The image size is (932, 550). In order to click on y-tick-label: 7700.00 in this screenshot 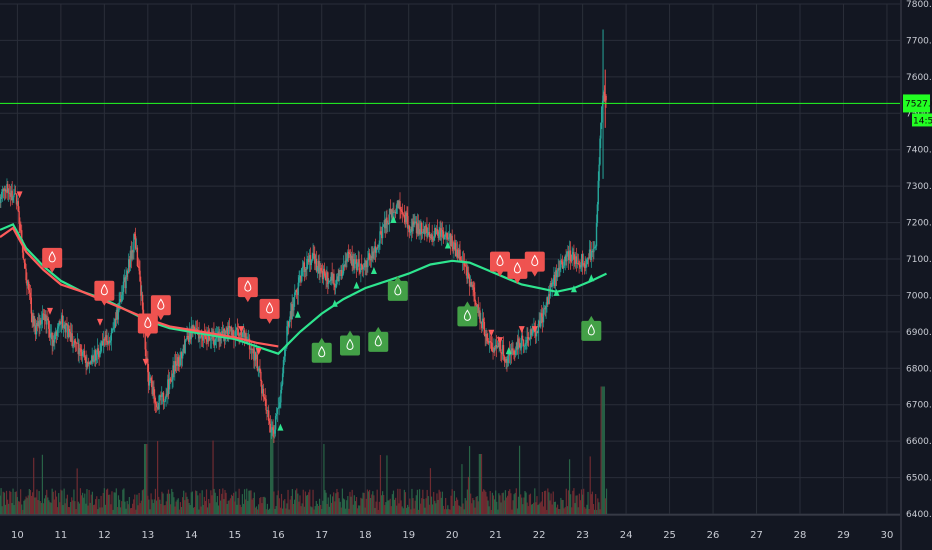, I will do `click(919, 41)`.